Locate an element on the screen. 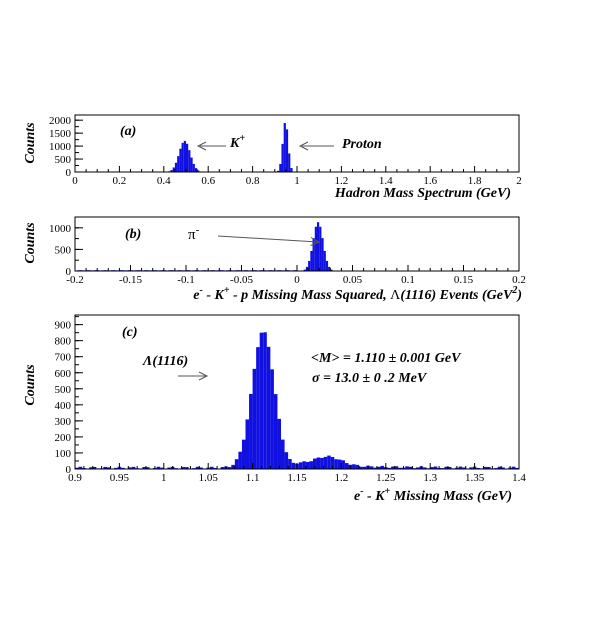 The width and height of the screenshot is (612, 627). annotation-lambda: Λ(1116) is located at coordinates (175, 367).